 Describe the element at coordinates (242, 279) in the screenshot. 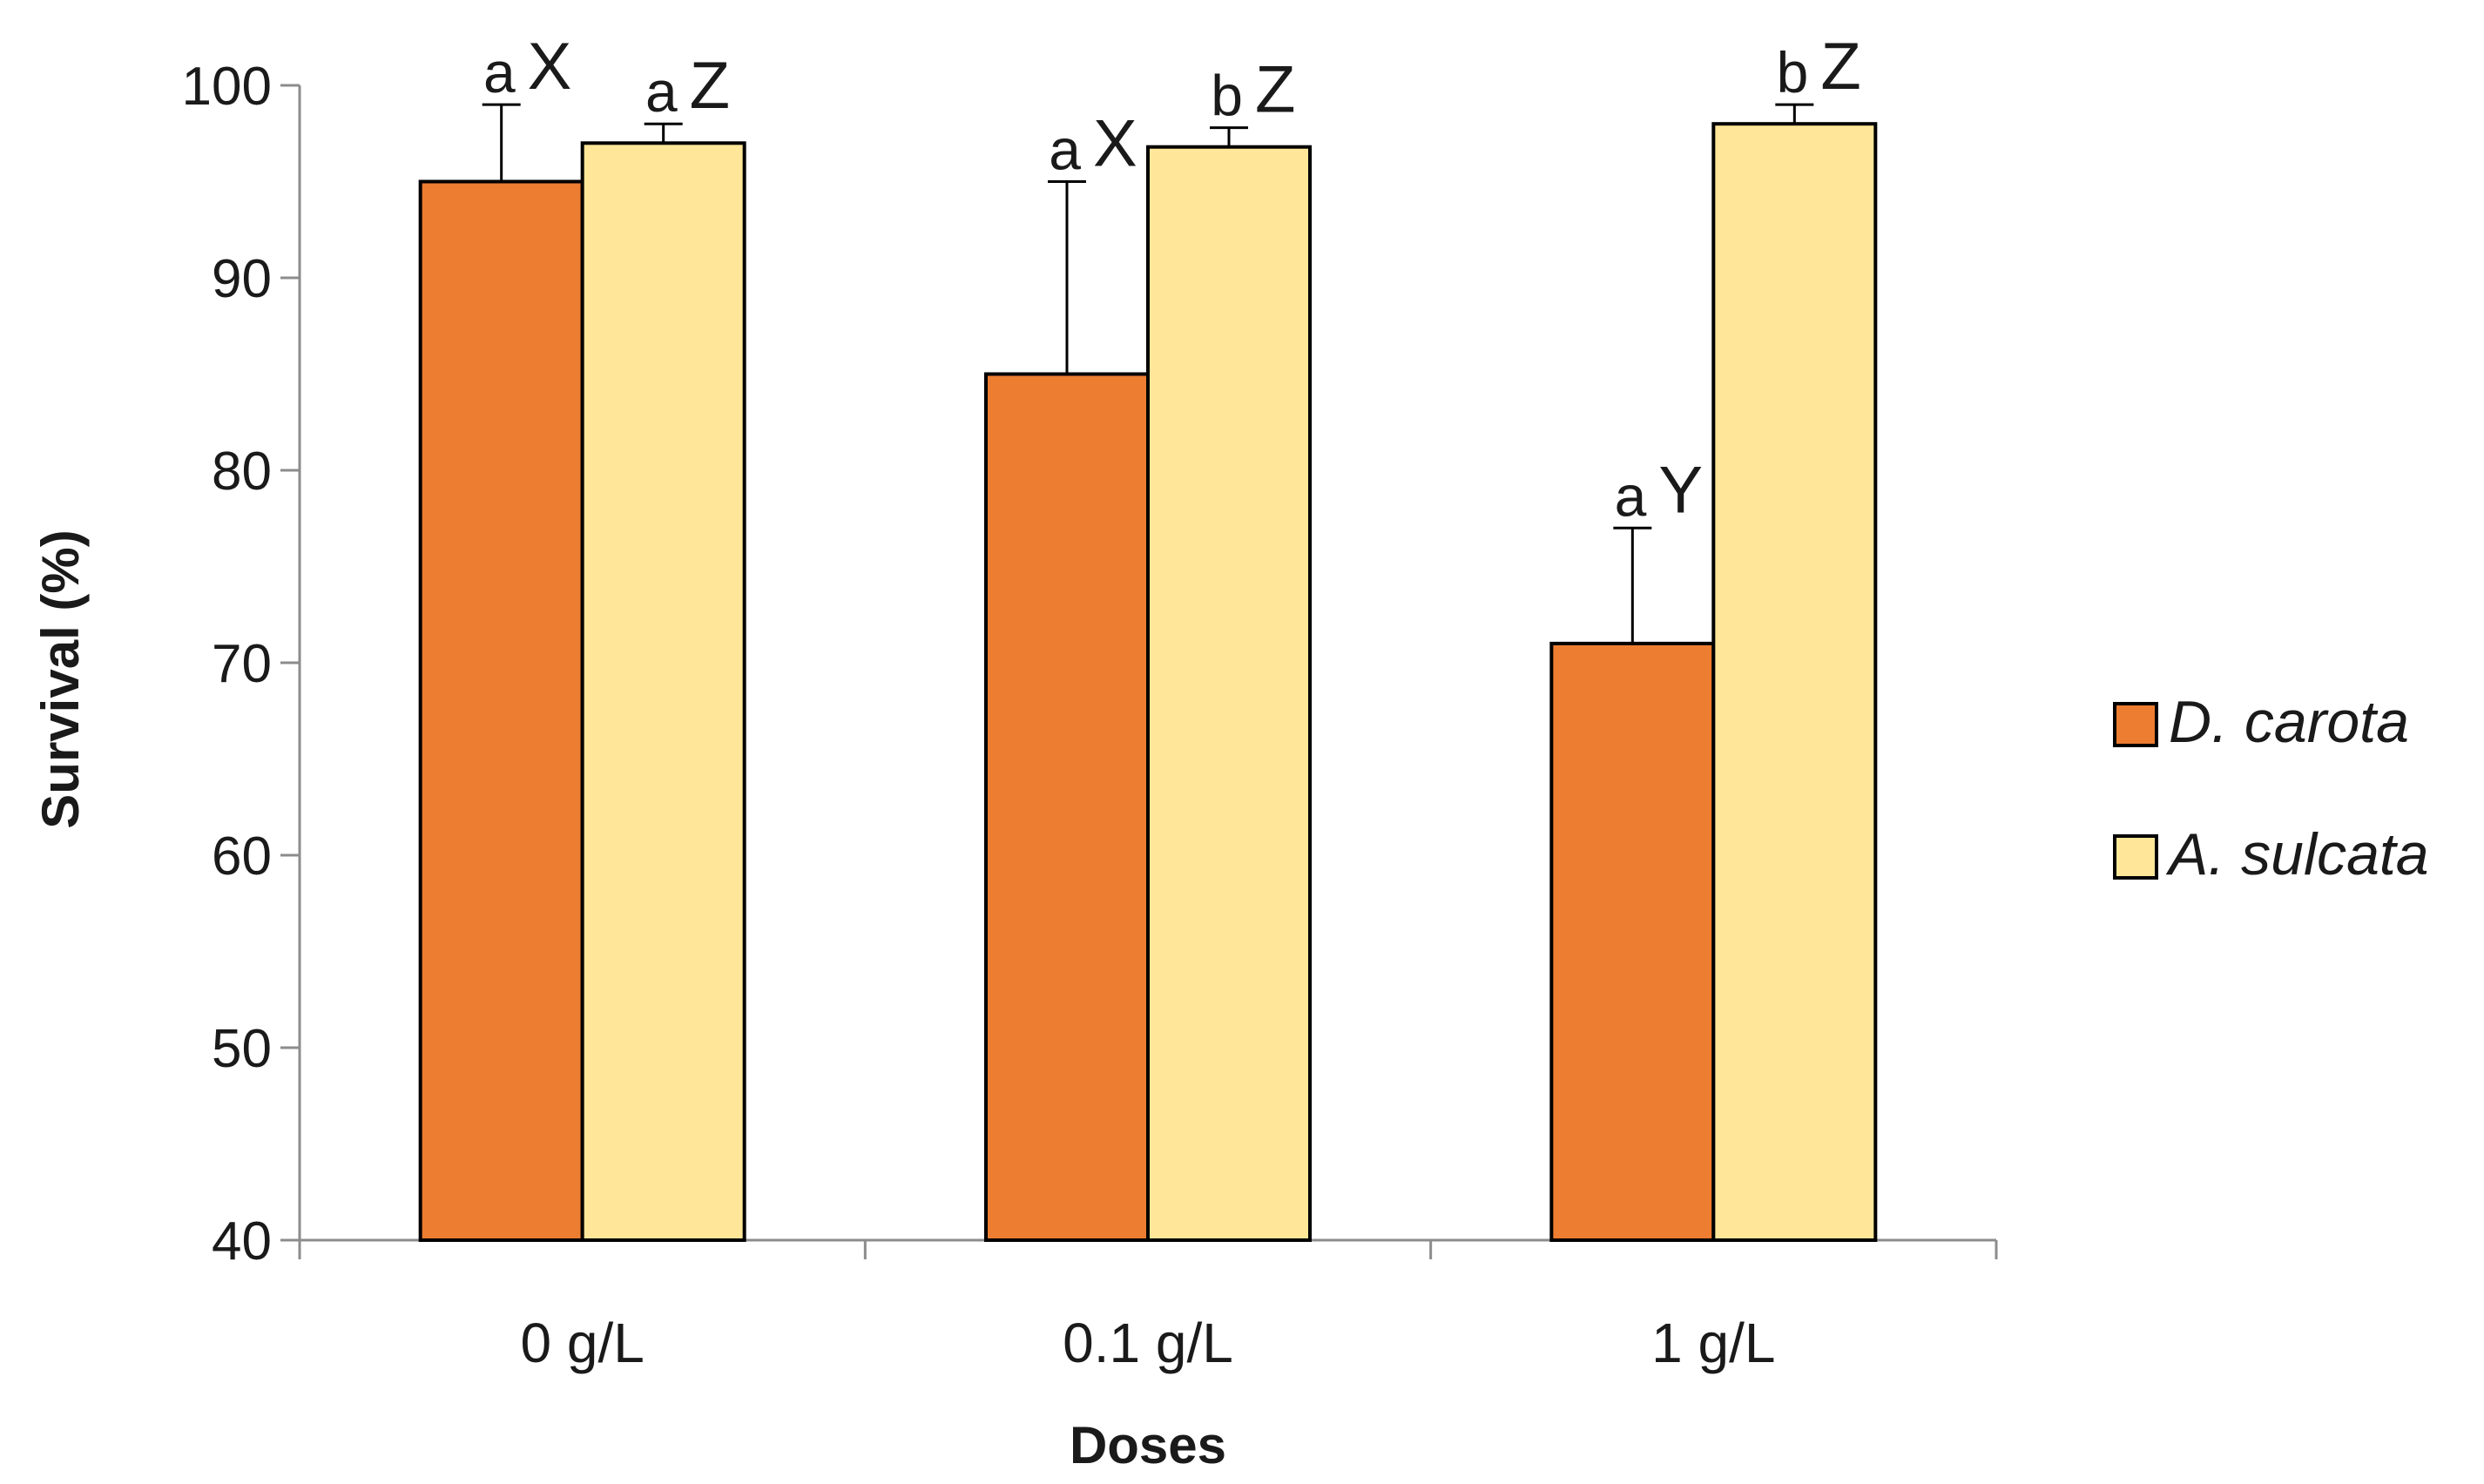

I see `y-tick-label: 90` at that location.